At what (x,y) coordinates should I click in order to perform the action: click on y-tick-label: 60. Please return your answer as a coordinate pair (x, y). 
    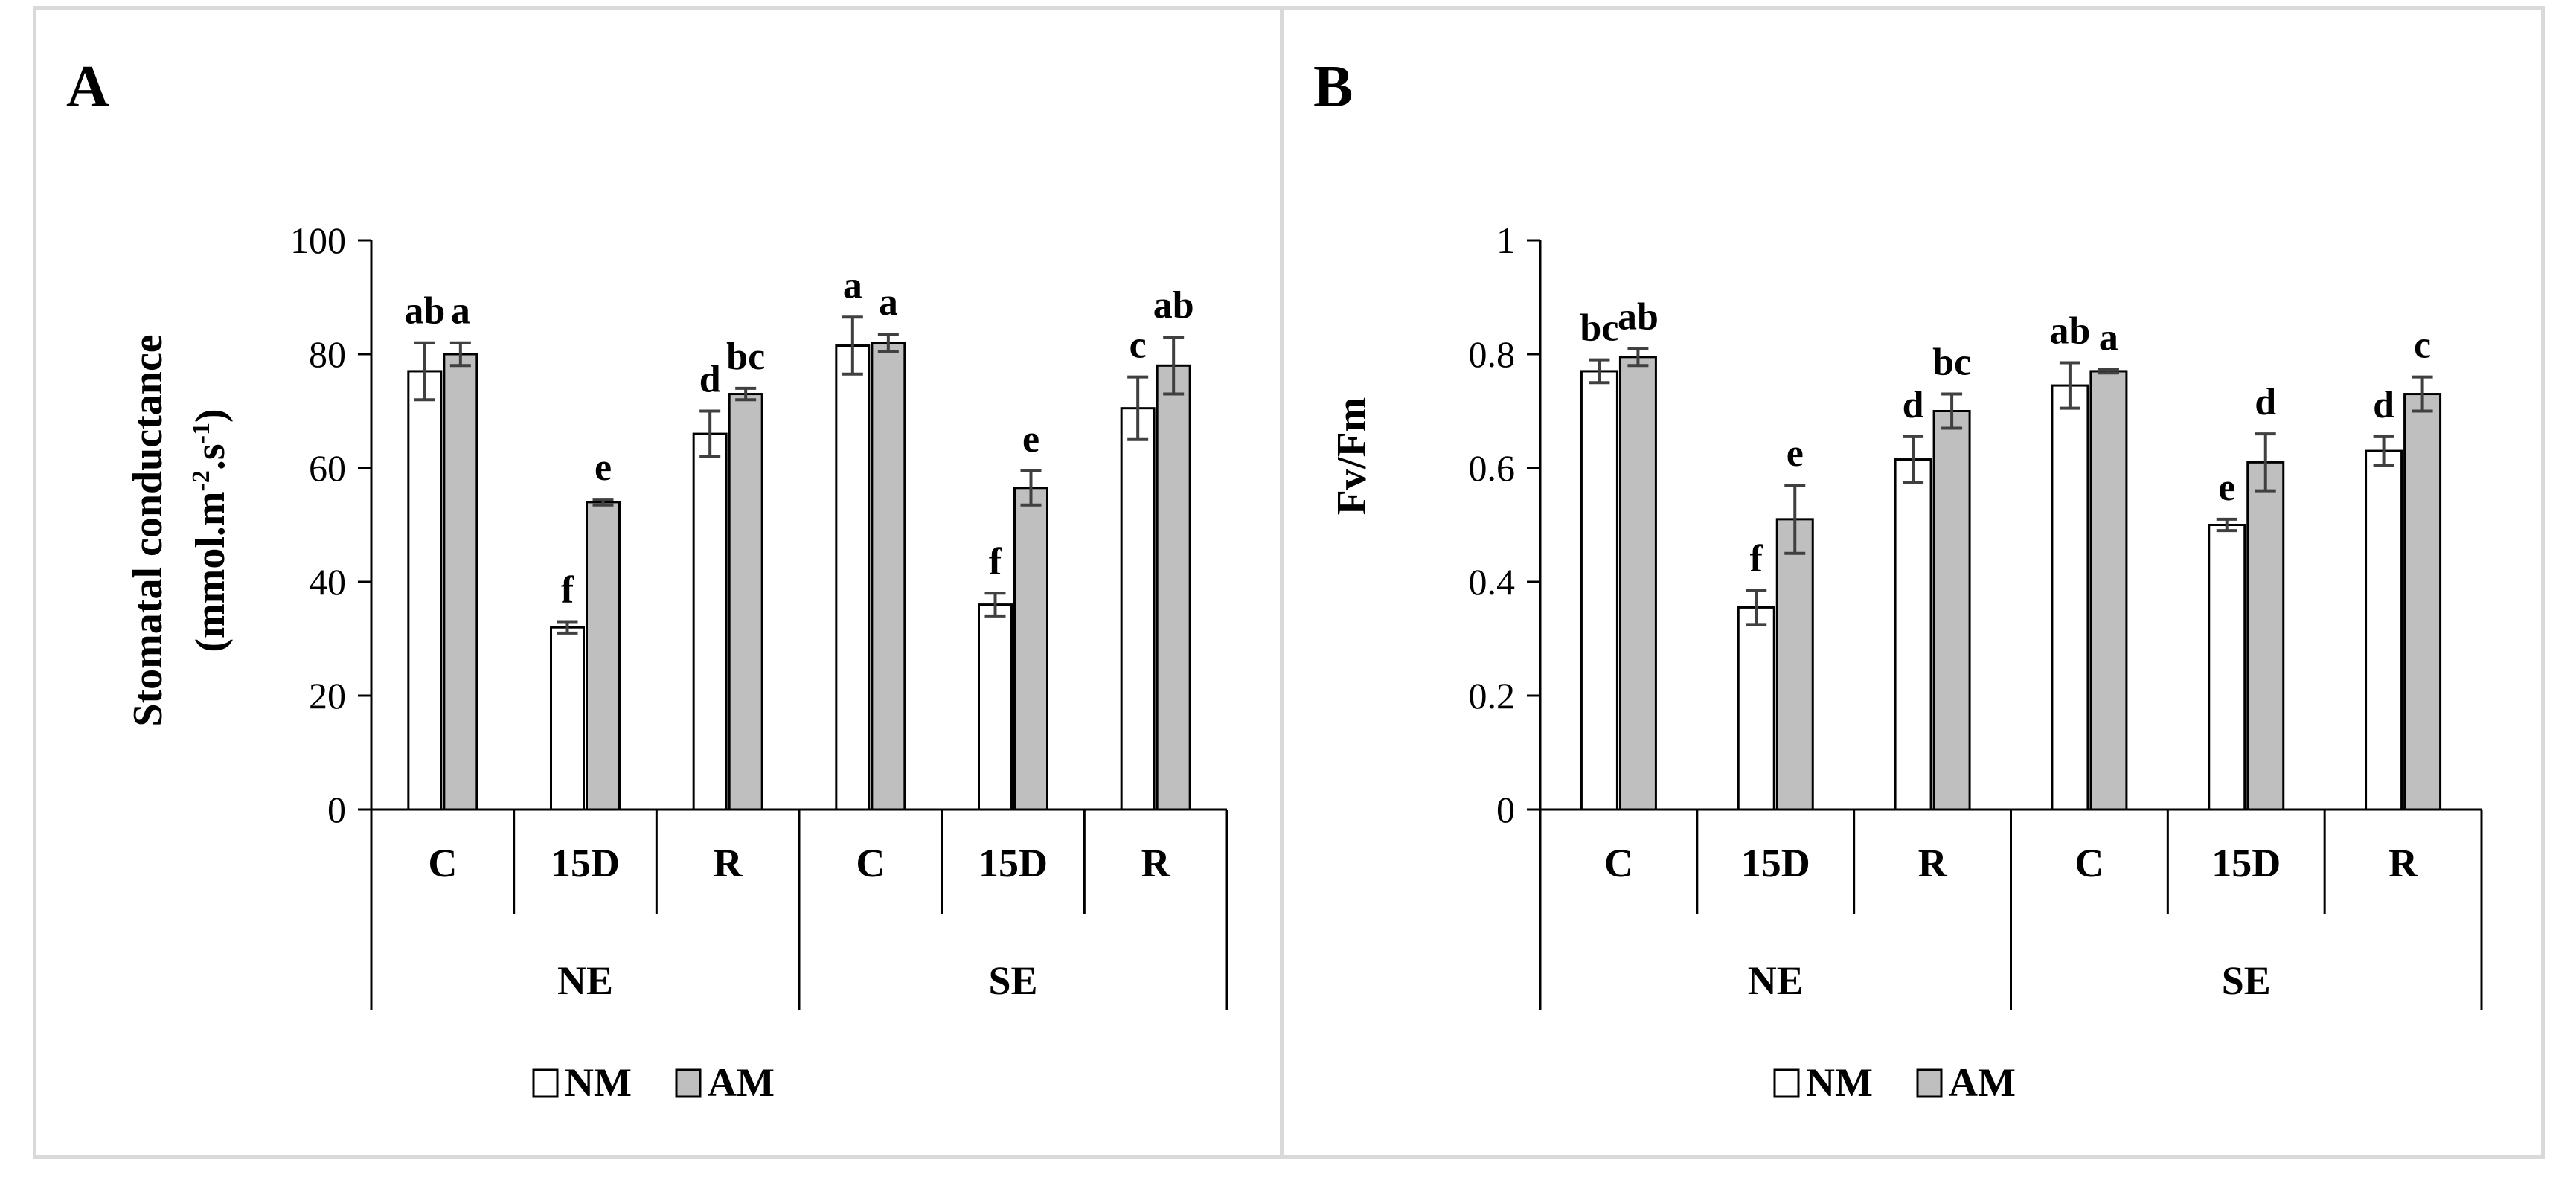
    Looking at the image, I should click on (327, 468).